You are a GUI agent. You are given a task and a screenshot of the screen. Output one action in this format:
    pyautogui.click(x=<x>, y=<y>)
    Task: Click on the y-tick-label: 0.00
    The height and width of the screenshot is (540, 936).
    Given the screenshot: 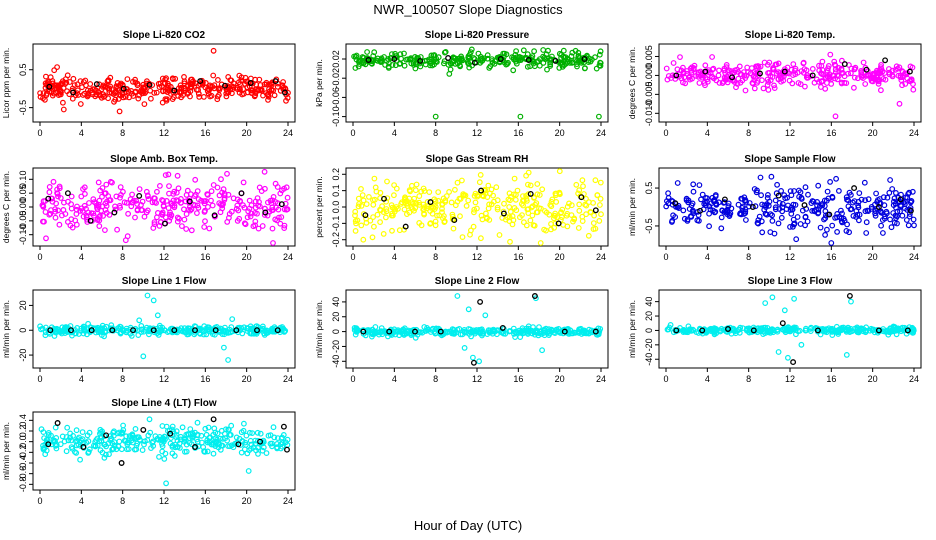 What is the action you would take?
    pyautogui.click(x=23, y=207)
    